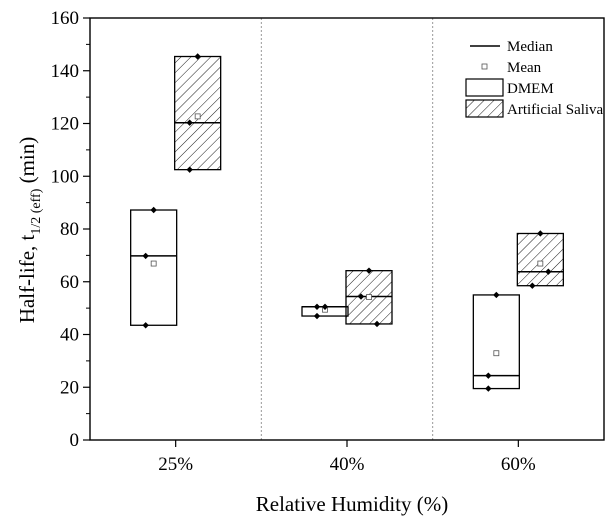 The image size is (614, 520). I want to click on y-tick-label: 100, so click(65, 176).